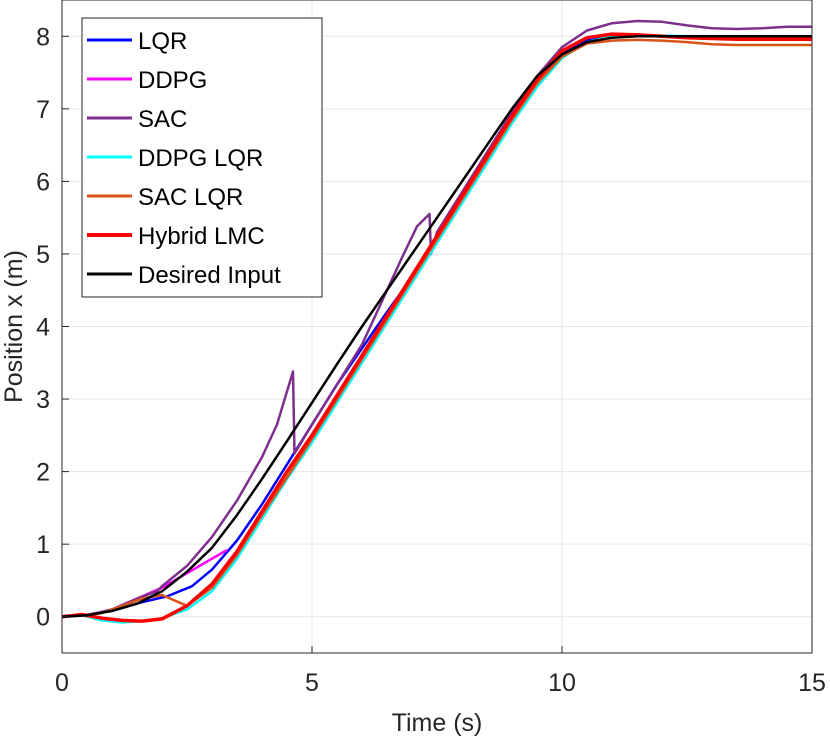 The width and height of the screenshot is (830, 741). I want to click on legend-entry: Hybrid LMC, so click(201, 236).